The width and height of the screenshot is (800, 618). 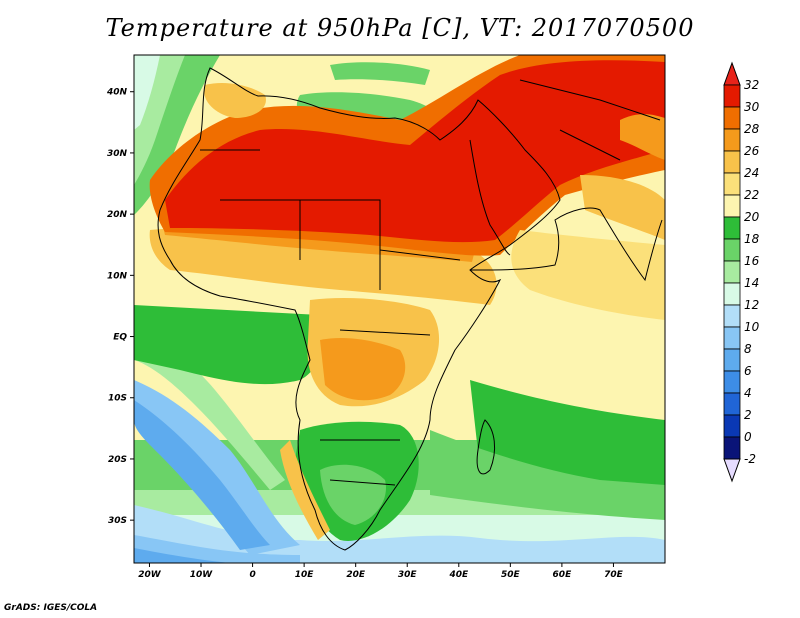 What do you see at coordinates (511, 575) in the screenshot?
I see `lon-tick-label: 50E` at bounding box center [511, 575].